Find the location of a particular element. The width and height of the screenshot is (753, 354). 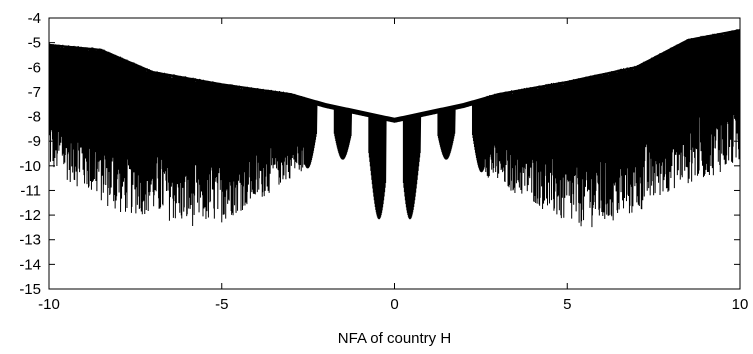

x-tick-label: -10 is located at coordinates (49, 304).